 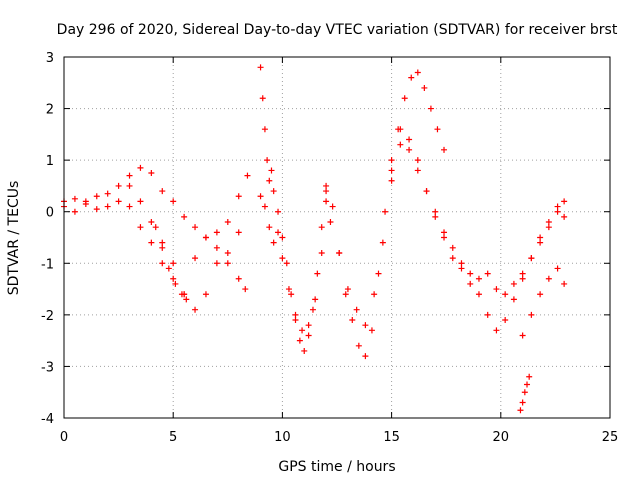 What do you see at coordinates (64, 437) in the screenshot?
I see `x-tick-label: 0` at bounding box center [64, 437].